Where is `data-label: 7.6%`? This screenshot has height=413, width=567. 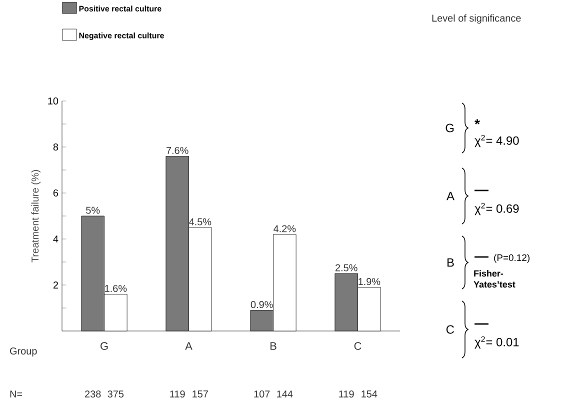 data-label: 7.6% is located at coordinates (177, 150).